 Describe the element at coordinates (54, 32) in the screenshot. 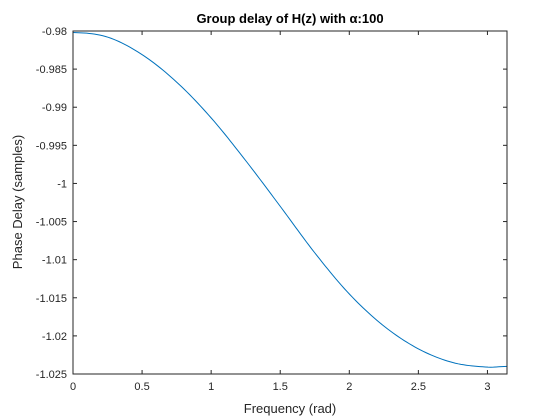

I see `y-tick-label: -0.98` at that location.